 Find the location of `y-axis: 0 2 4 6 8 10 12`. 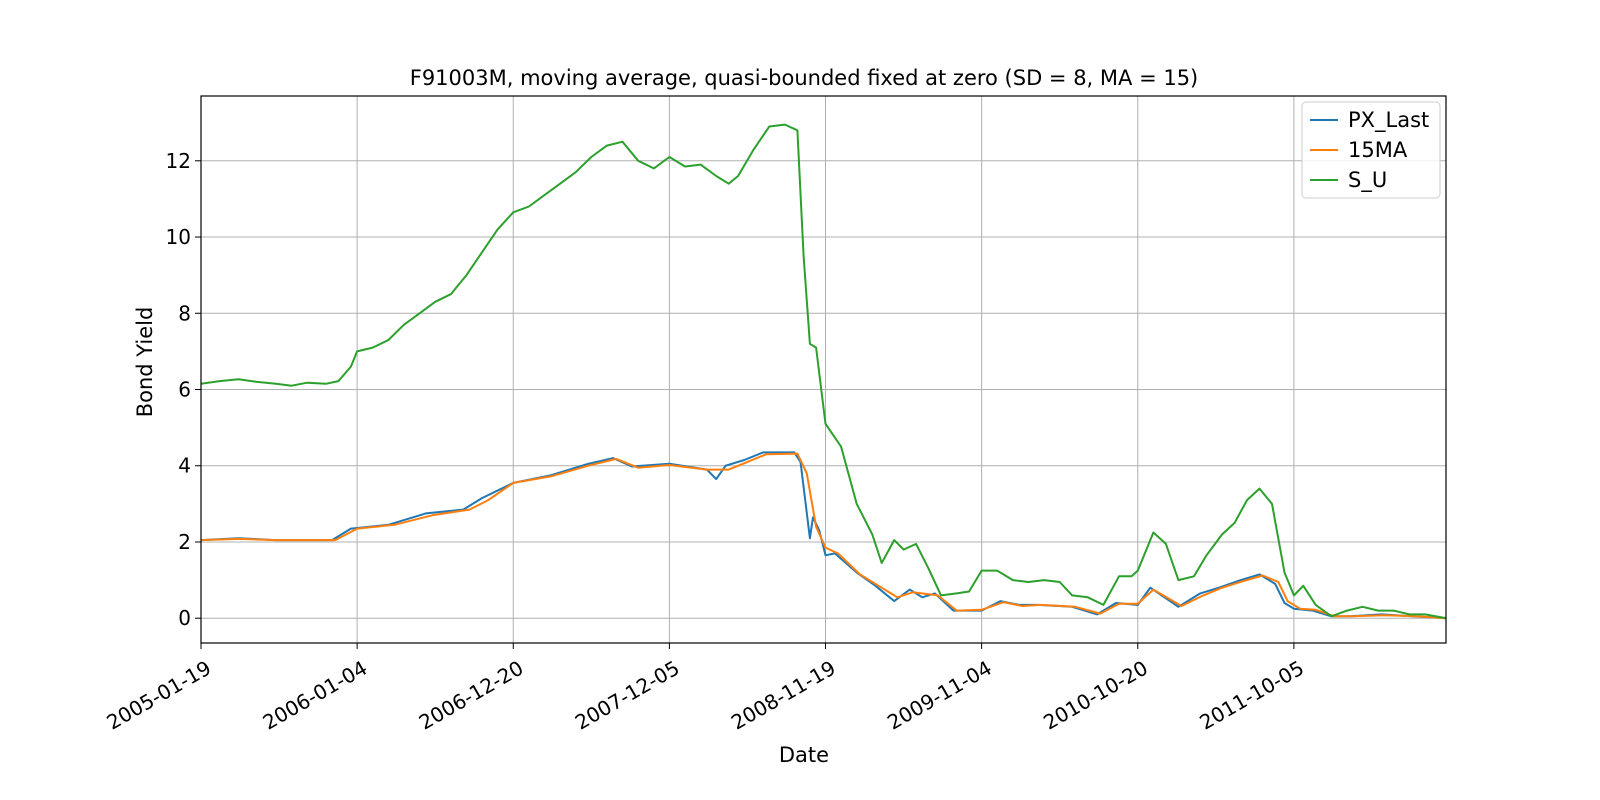

y-axis: 0 2 4 6 8 10 12 is located at coordinates (183, 389).